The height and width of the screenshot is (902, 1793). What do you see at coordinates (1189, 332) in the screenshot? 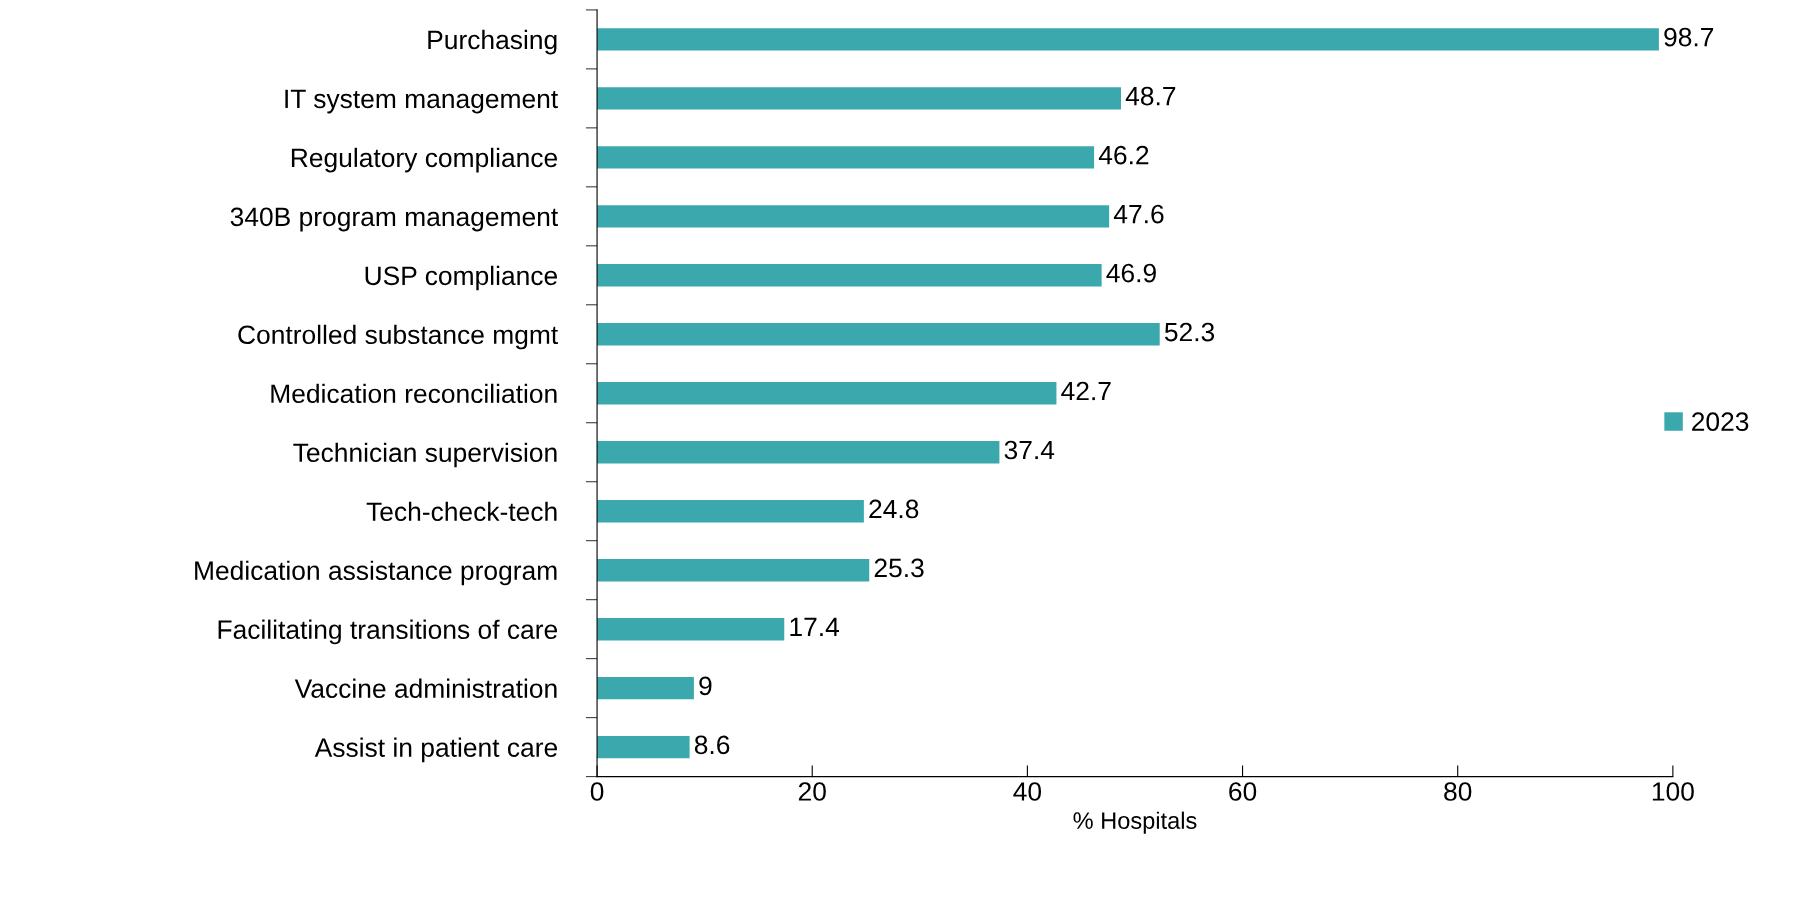
I see `data-label: 52.3` at bounding box center [1189, 332].